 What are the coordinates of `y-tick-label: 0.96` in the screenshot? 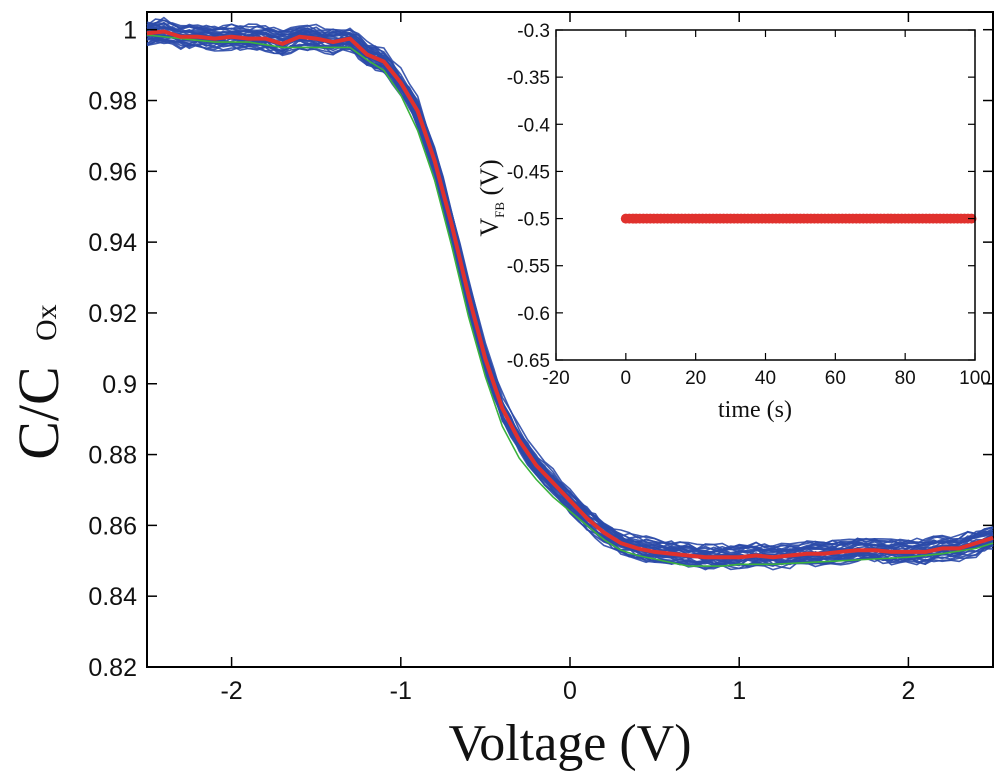 It's located at (112, 172).